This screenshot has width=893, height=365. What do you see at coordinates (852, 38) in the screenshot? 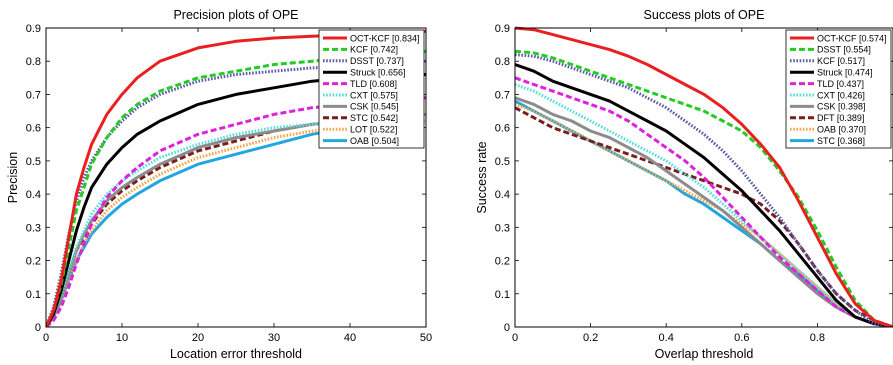
I see `legend-label: OCT-KCF [0.574]` at bounding box center [852, 38].